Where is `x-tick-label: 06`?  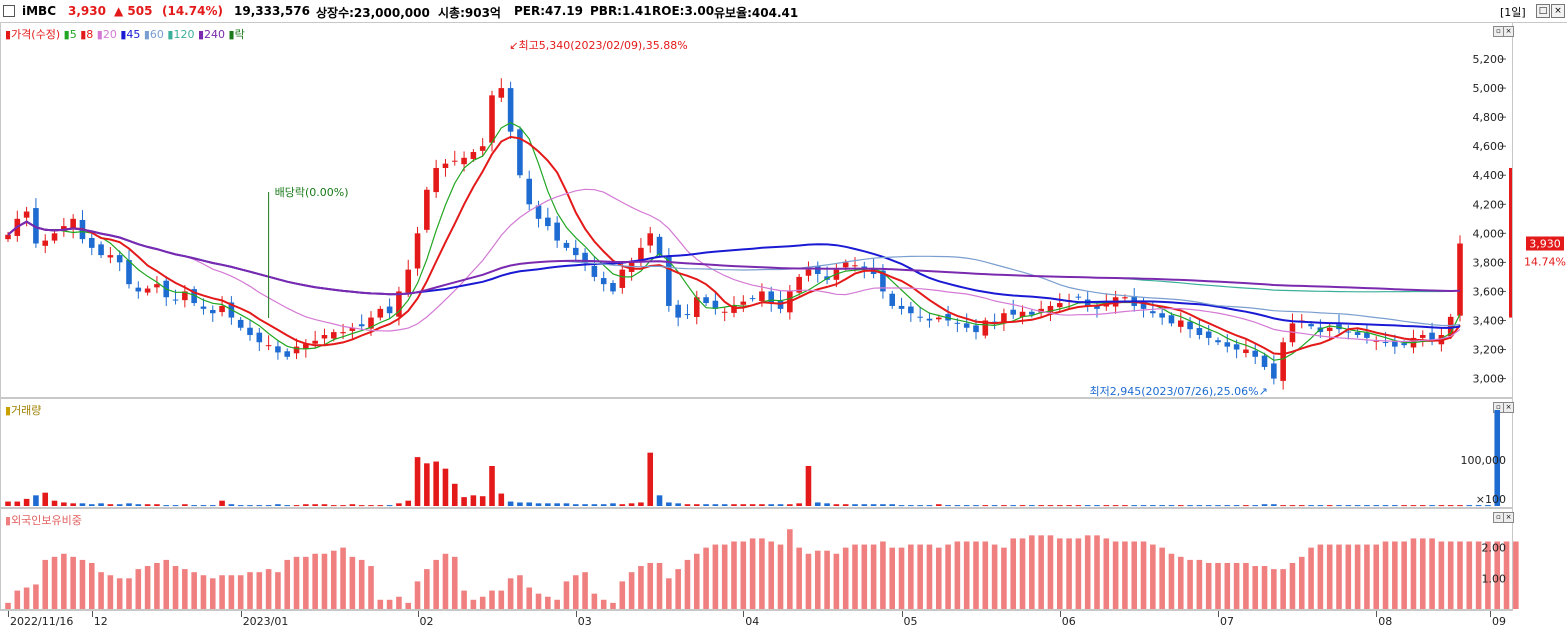
x-tick-label: 06 is located at coordinates (1068, 621).